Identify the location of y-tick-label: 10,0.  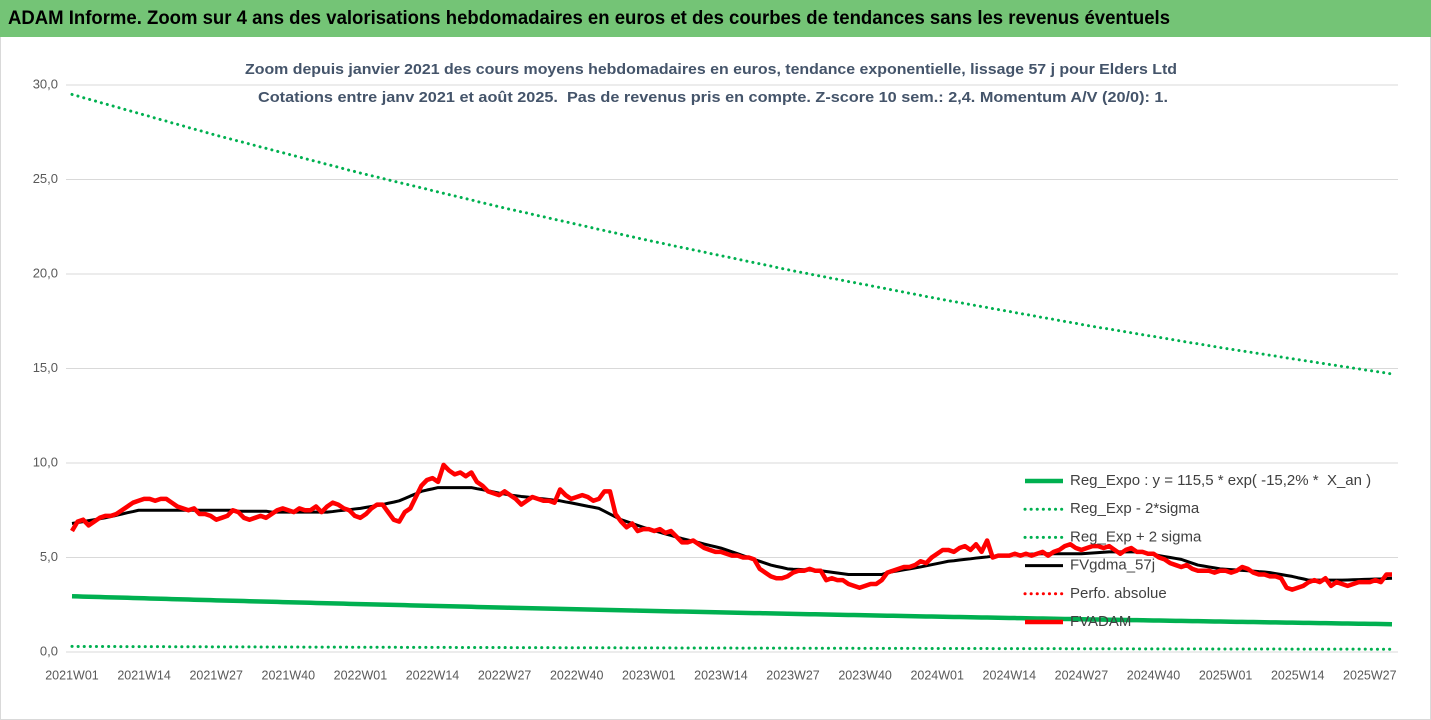
(45, 461).